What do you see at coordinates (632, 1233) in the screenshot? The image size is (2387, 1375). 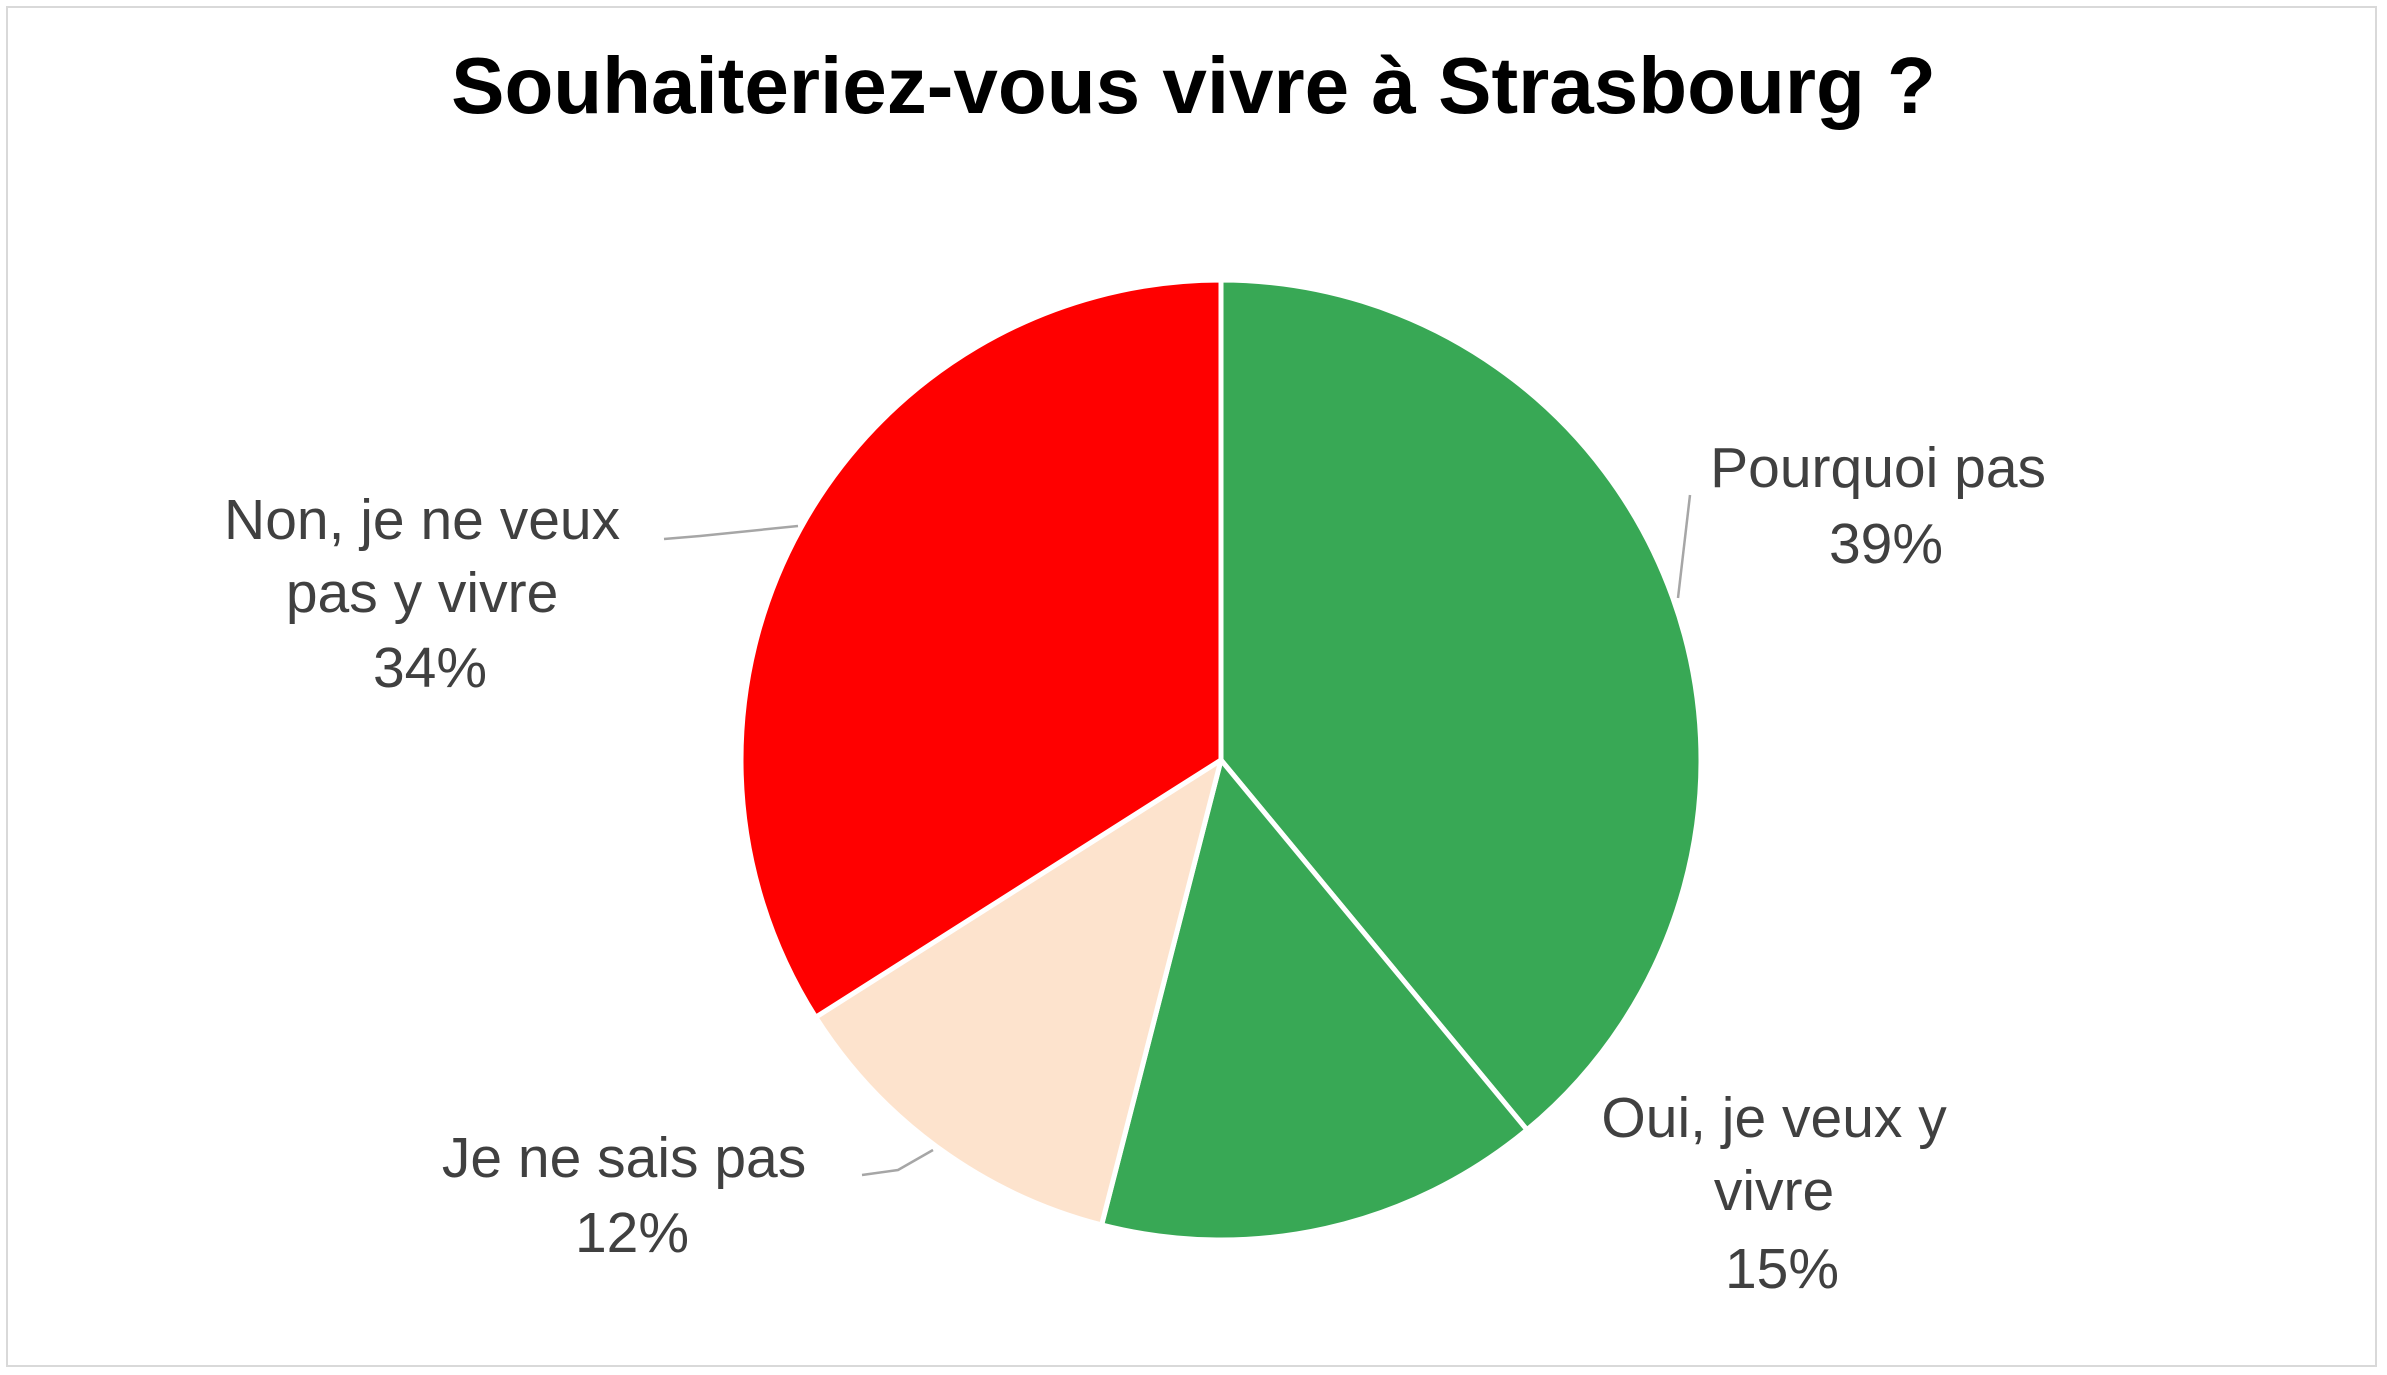 I see `slice-label-je-ne-sais-pas-percent: 12%` at bounding box center [632, 1233].